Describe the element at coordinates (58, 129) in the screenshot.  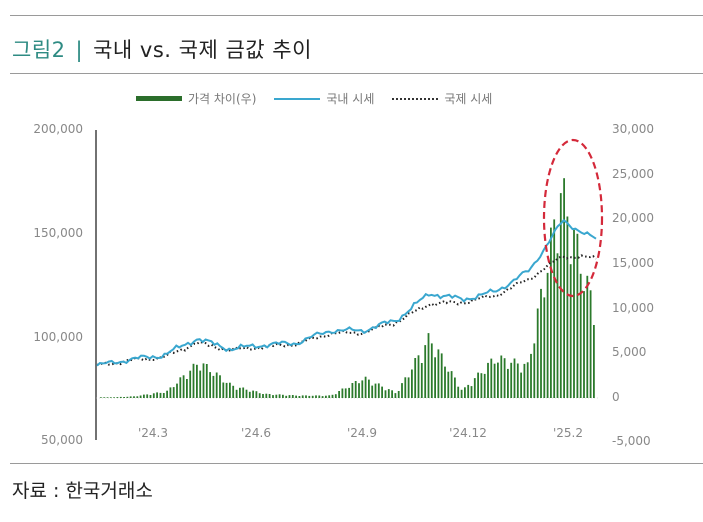
I see `left-axis-tick: 200,000` at that location.